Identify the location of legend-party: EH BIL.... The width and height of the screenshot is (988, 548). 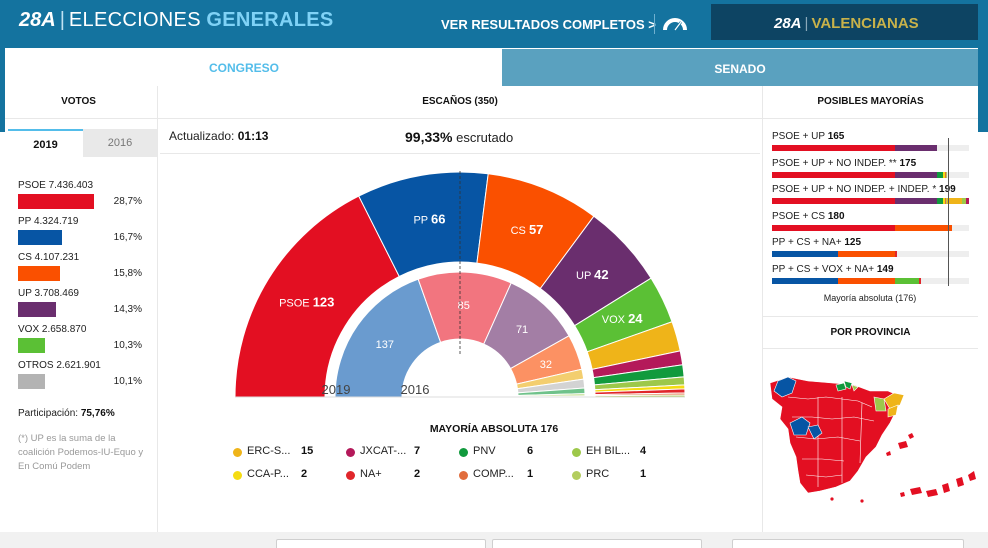
(608, 451).